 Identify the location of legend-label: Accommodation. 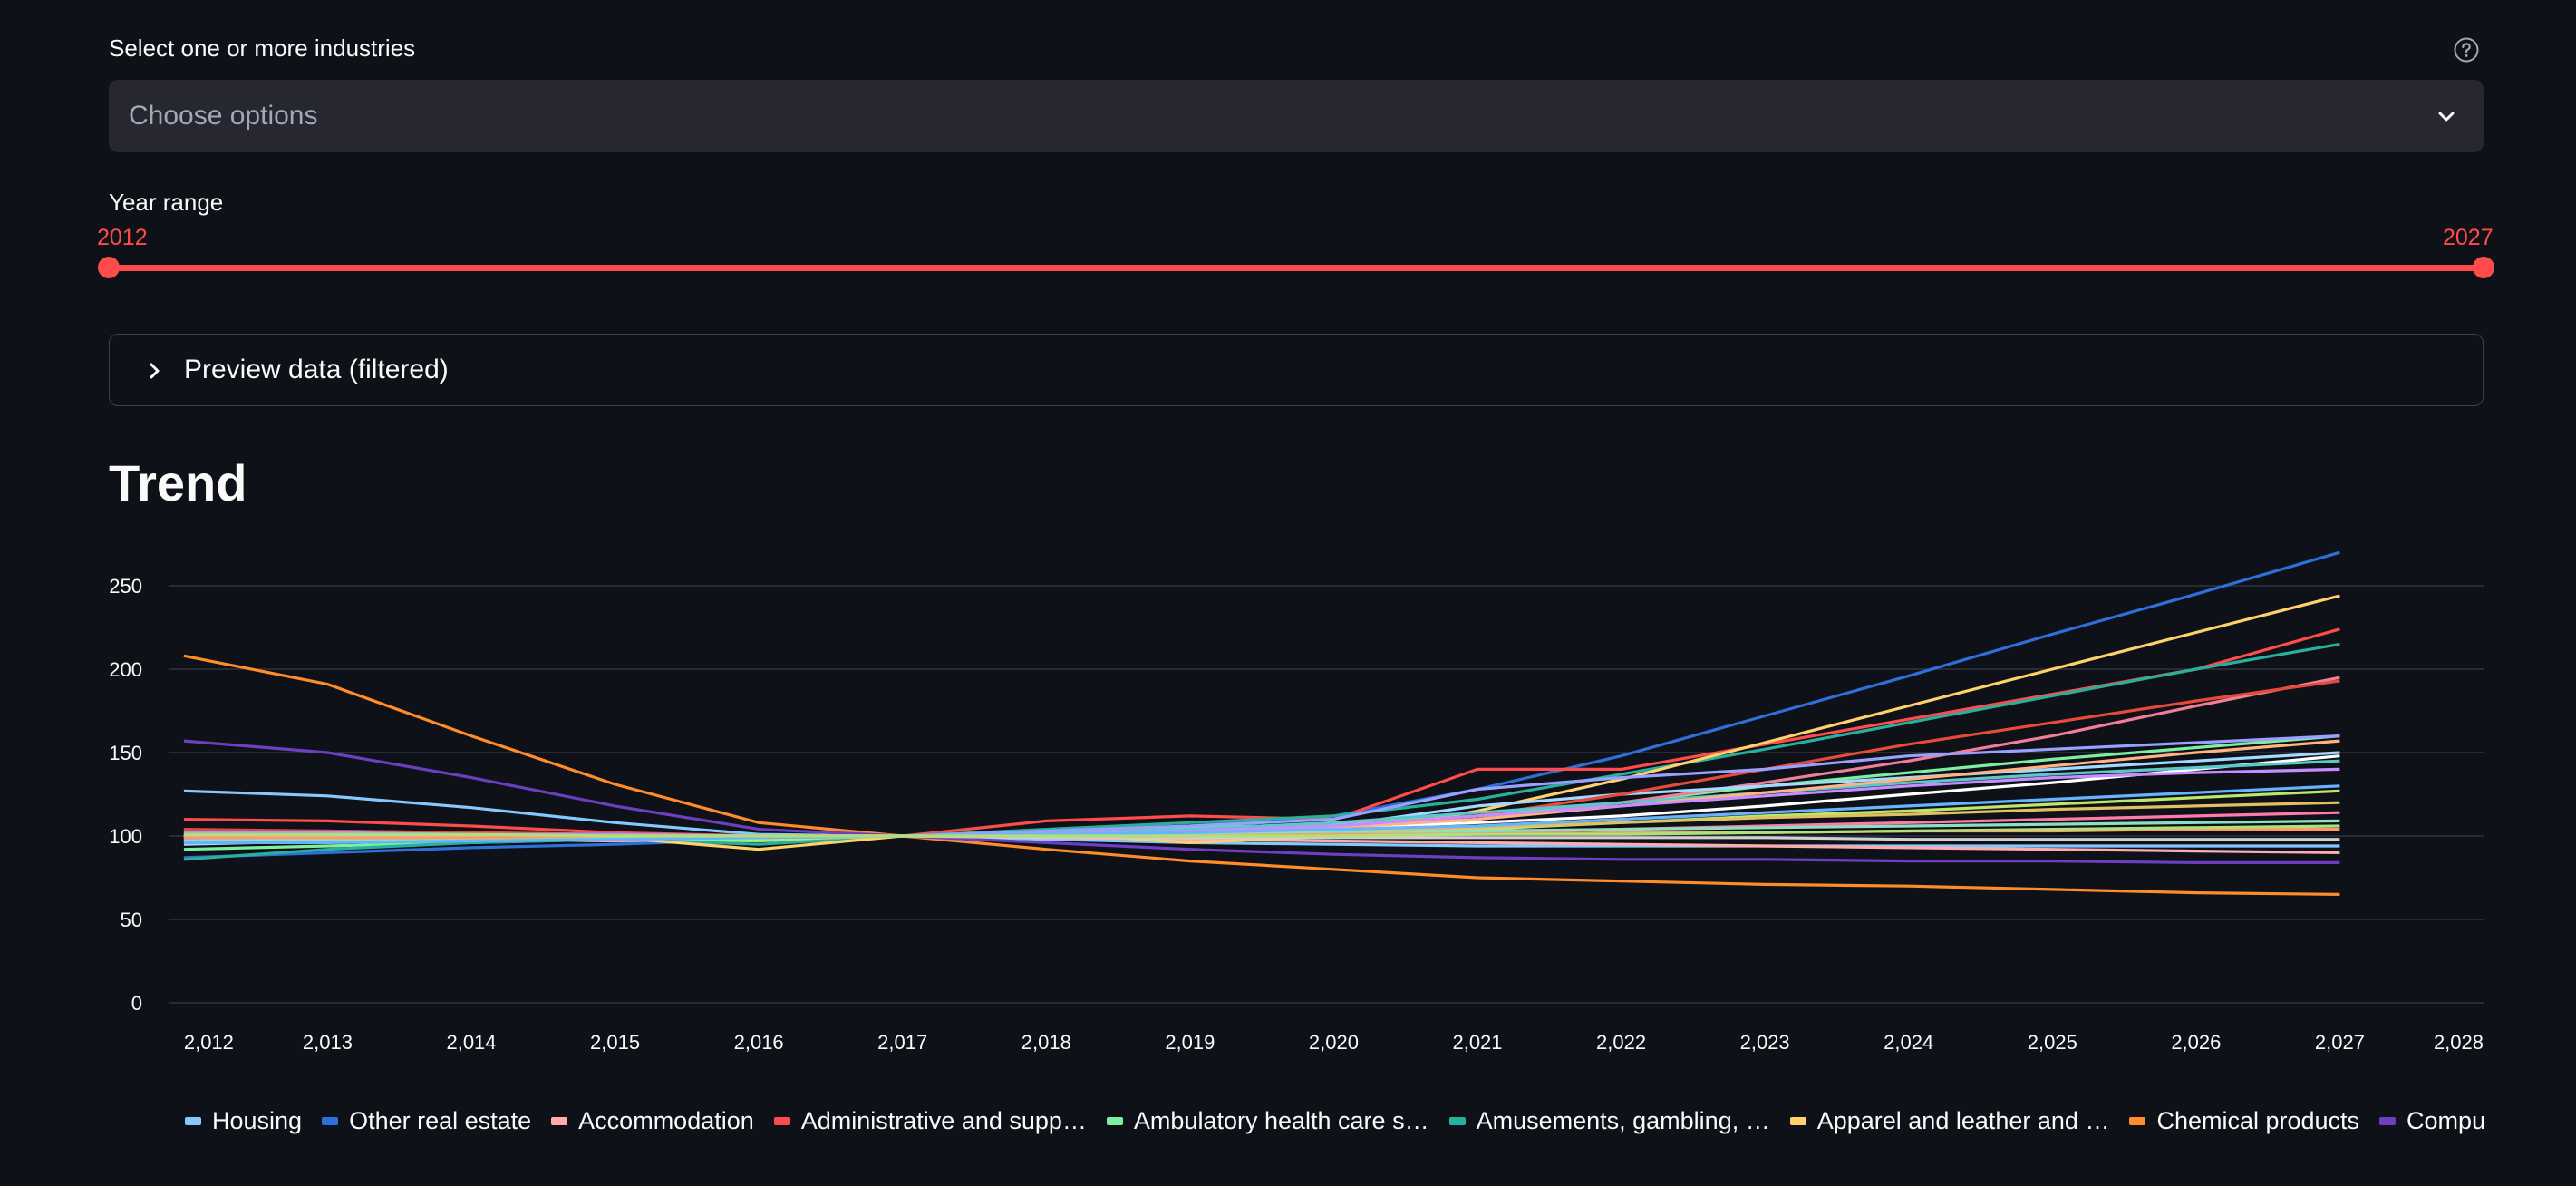
(666, 1120).